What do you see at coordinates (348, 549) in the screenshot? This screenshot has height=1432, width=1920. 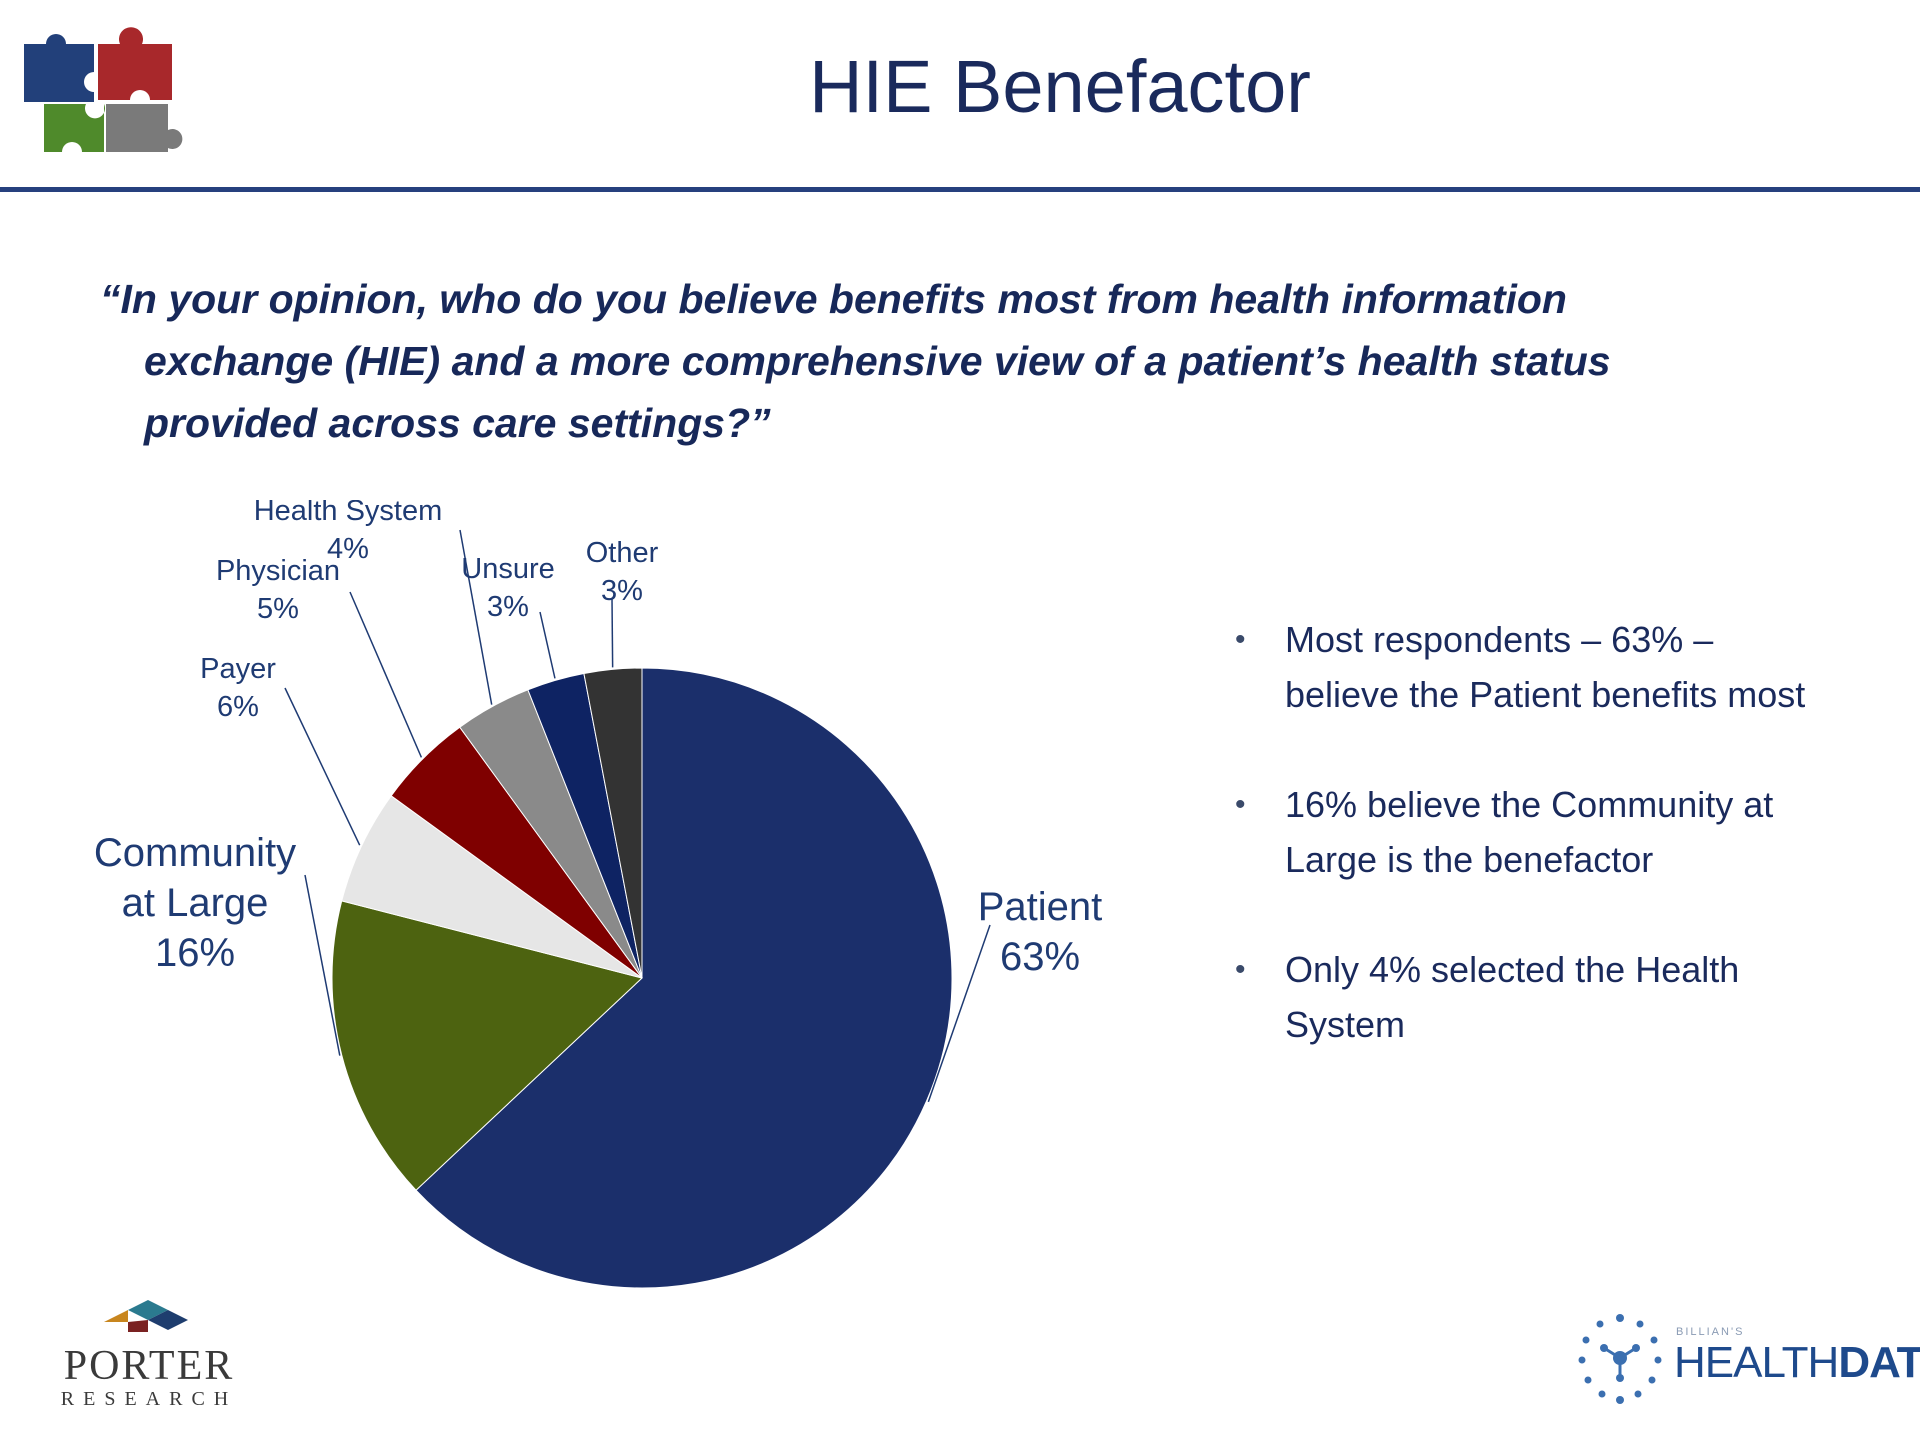 I see `slice-value-label: 4%` at bounding box center [348, 549].